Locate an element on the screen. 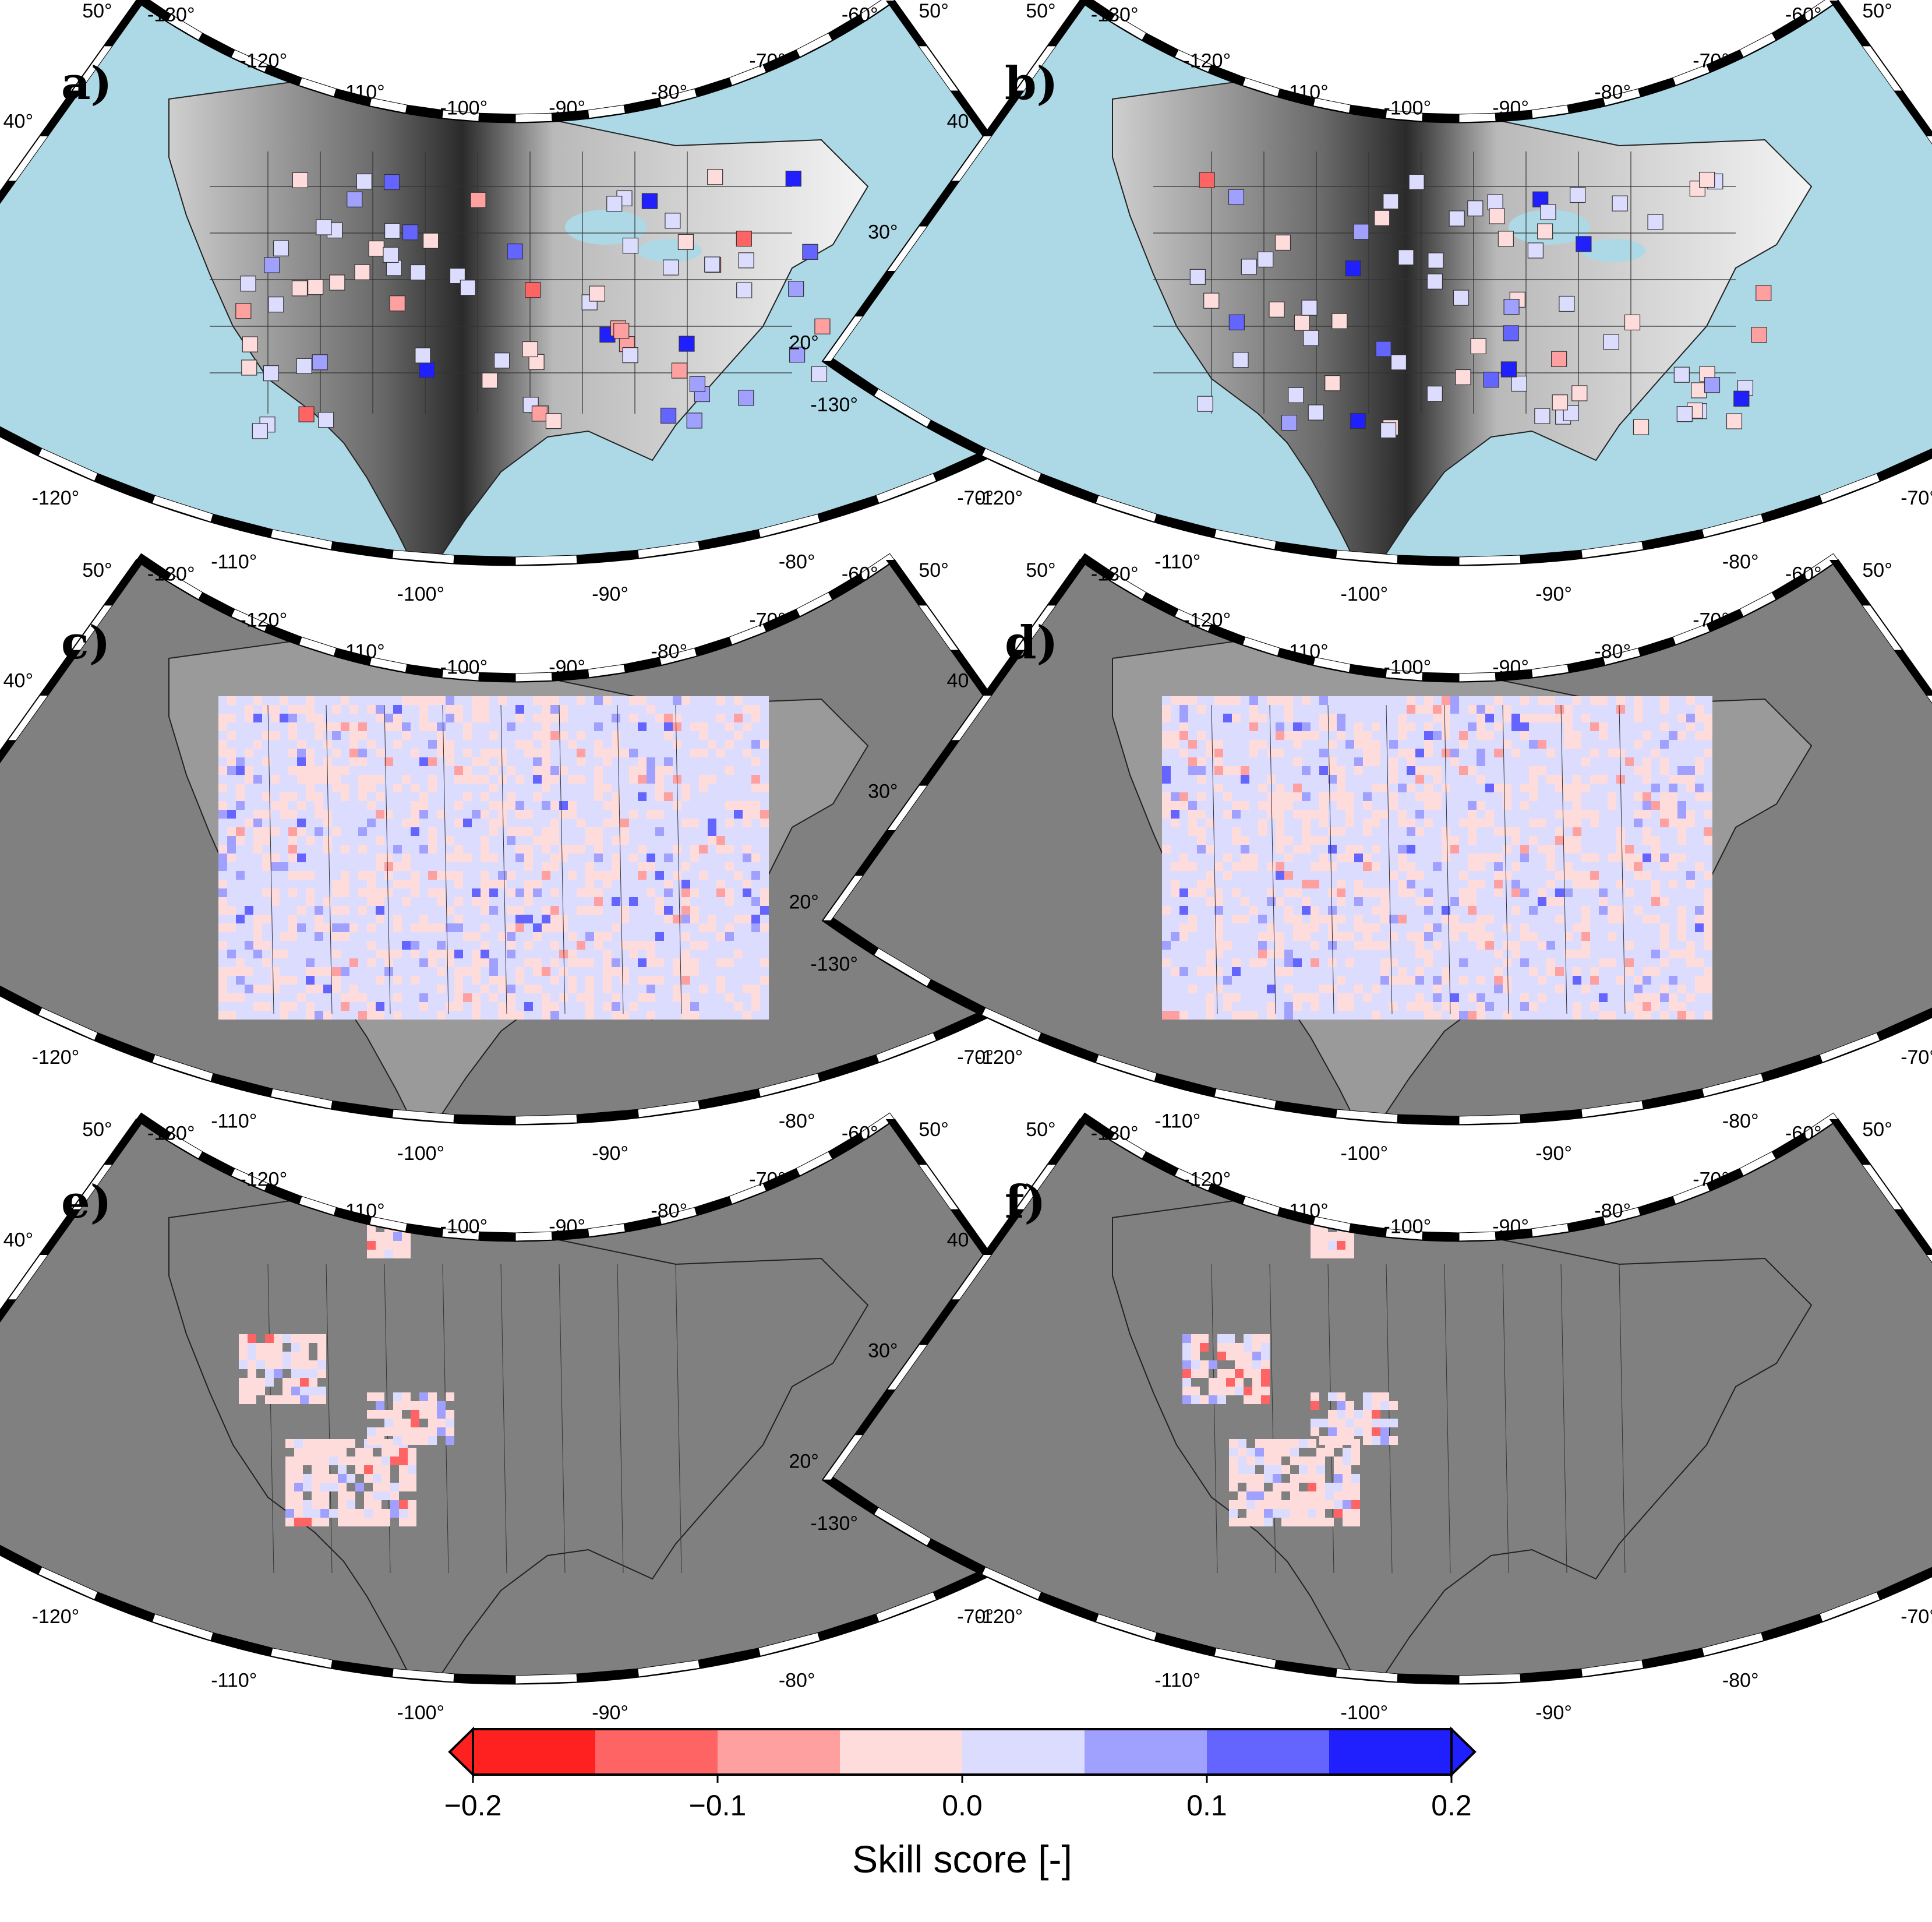 This screenshot has width=1932, height=1922. lon-label: -100° is located at coordinates (1365, 1153).